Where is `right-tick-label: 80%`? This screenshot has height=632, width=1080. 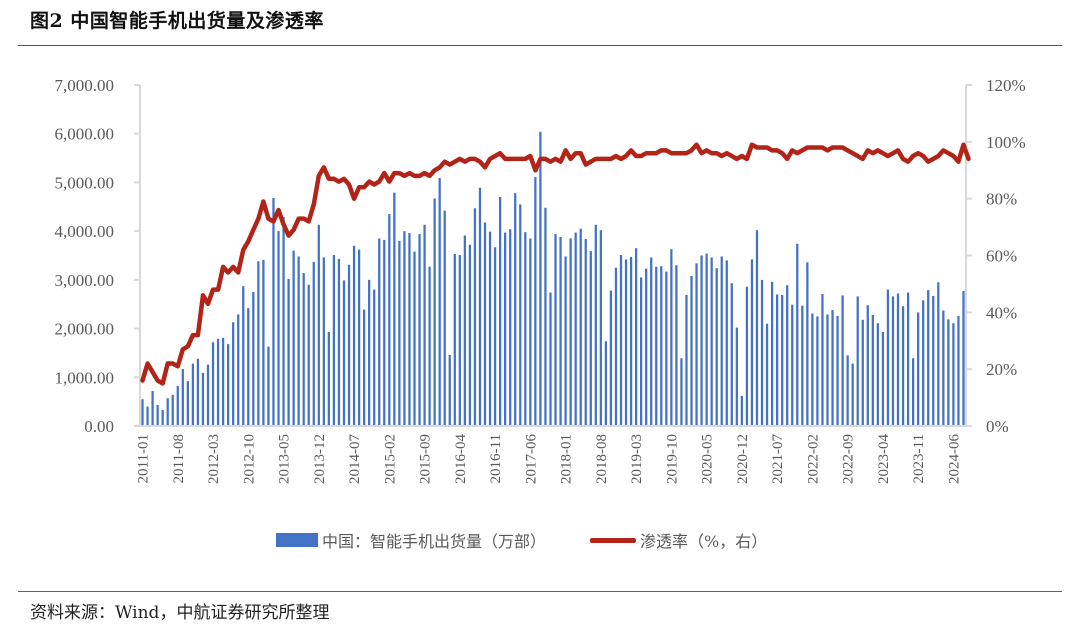
right-tick-label: 80% is located at coordinates (1001, 199).